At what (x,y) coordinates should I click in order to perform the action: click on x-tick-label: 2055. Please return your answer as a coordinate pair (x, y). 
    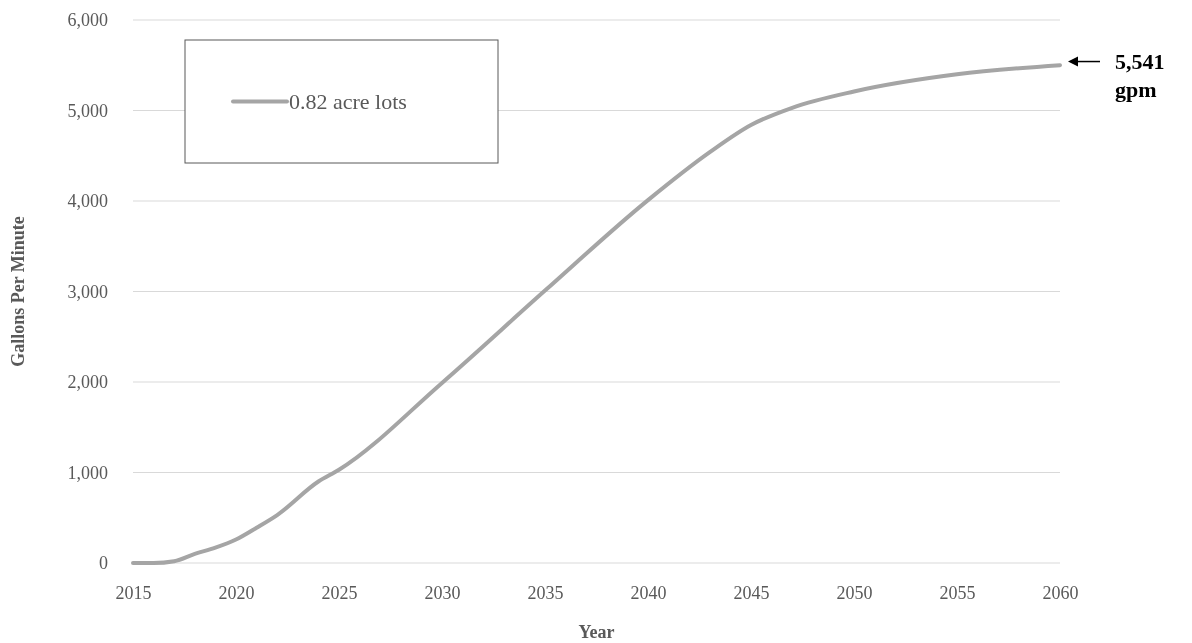
    Looking at the image, I should click on (957, 592).